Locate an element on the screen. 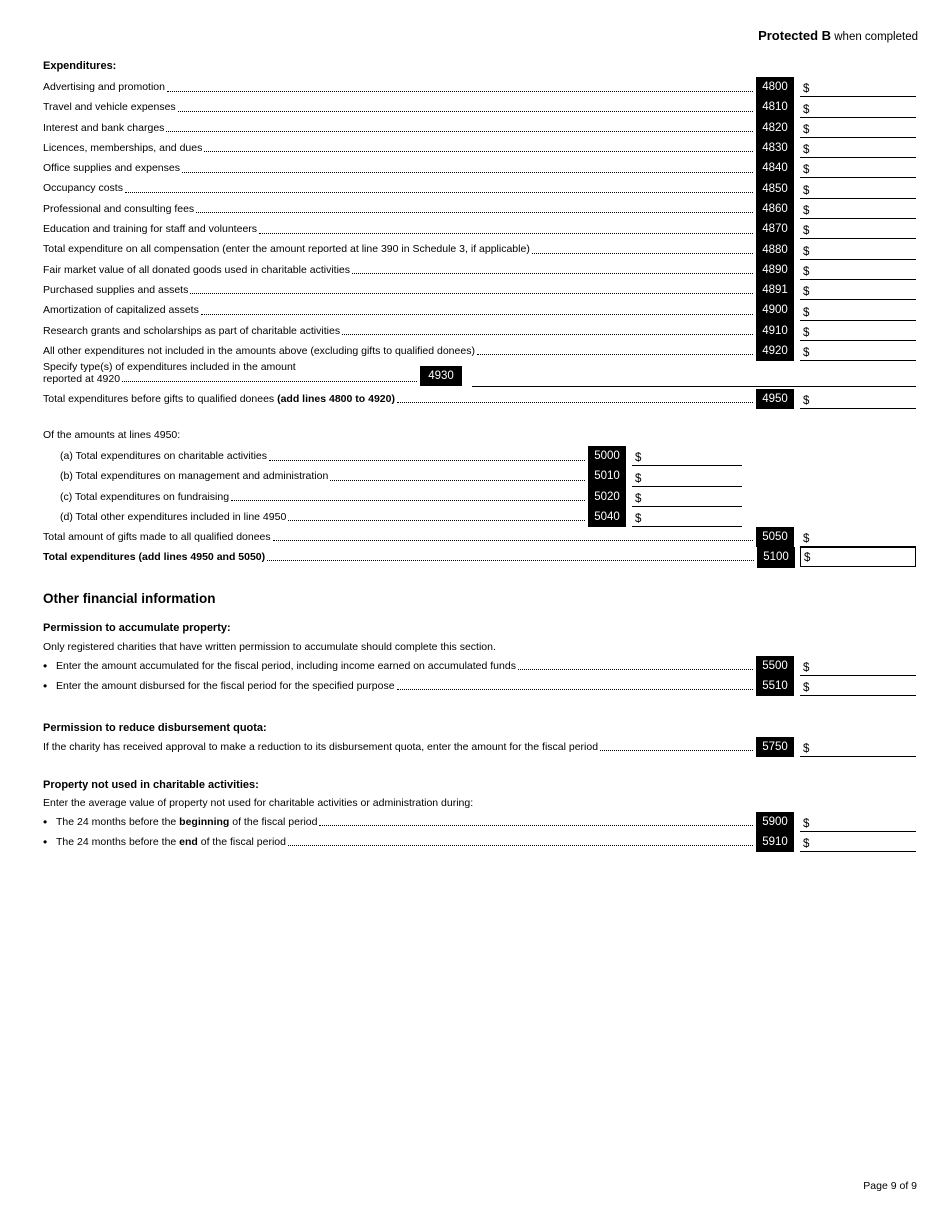 The height and width of the screenshot is (1230, 950). line-4820-amount-field: $ is located at coordinates (858, 128).